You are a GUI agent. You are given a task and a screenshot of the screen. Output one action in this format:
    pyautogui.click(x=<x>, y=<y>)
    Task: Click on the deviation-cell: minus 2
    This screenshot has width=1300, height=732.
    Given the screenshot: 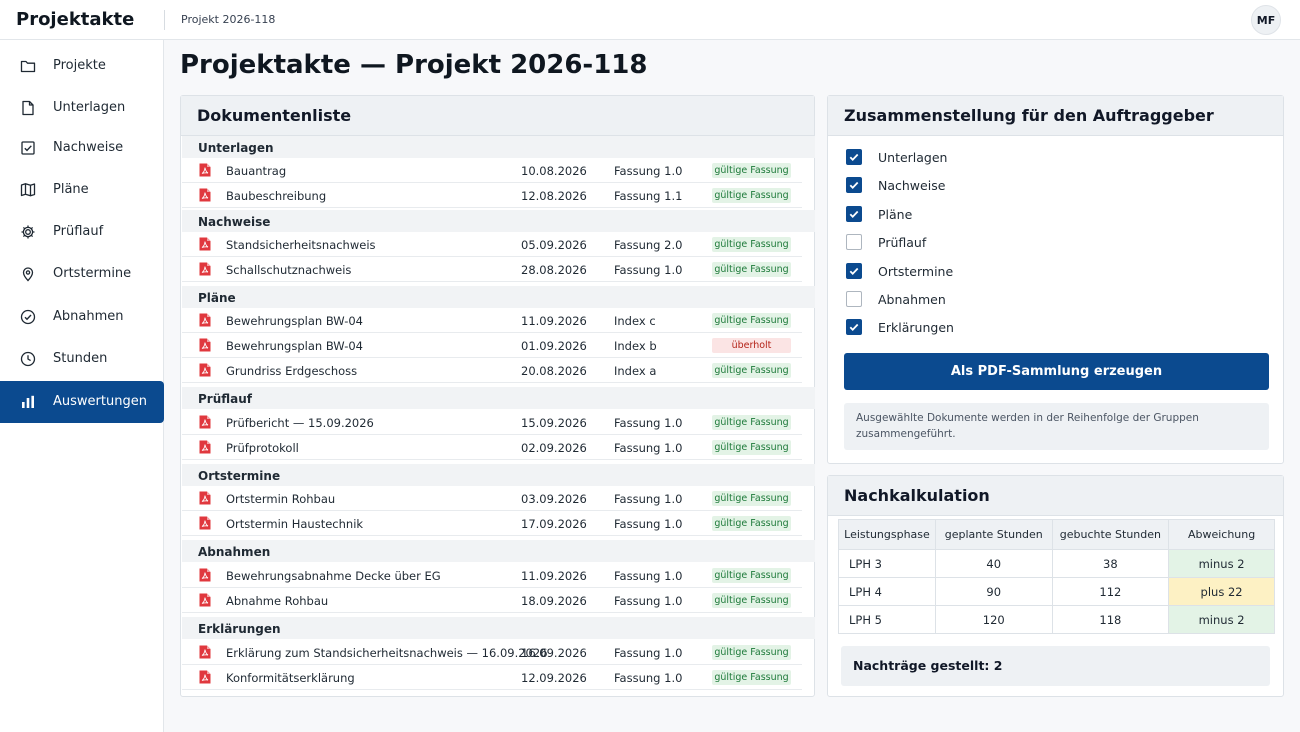 What is the action you would take?
    pyautogui.click(x=1221, y=619)
    